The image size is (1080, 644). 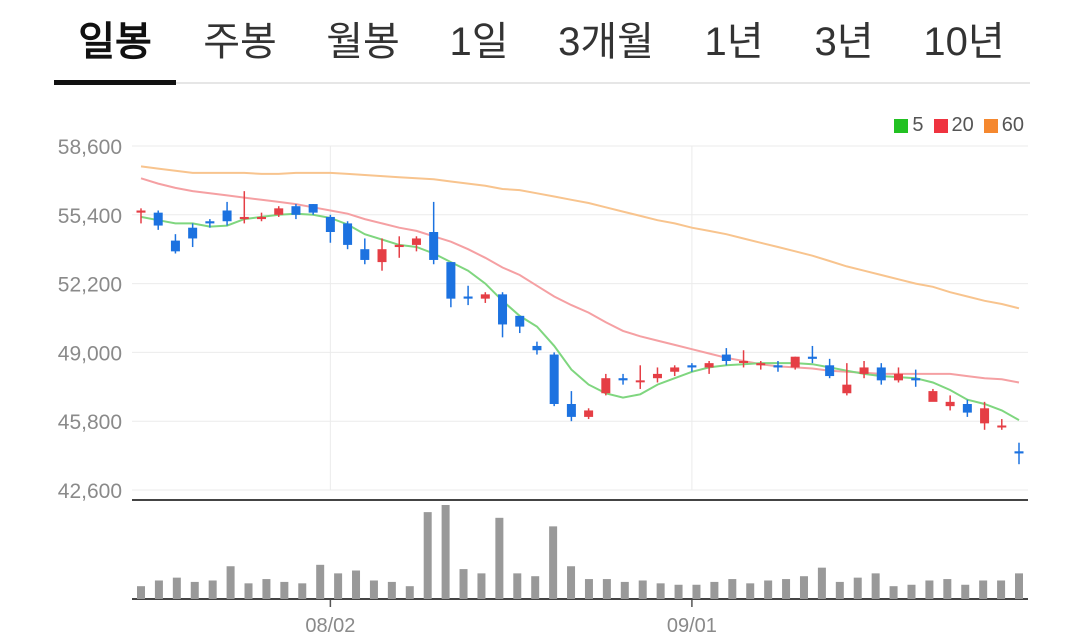 I want to click on y-tick-label: 49,000, so click(x=90, y=353).